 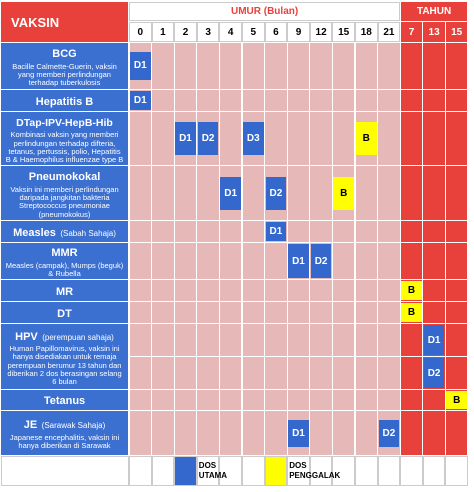 I want to click on vaccine-cell: DT, so click(x=64, y=312).